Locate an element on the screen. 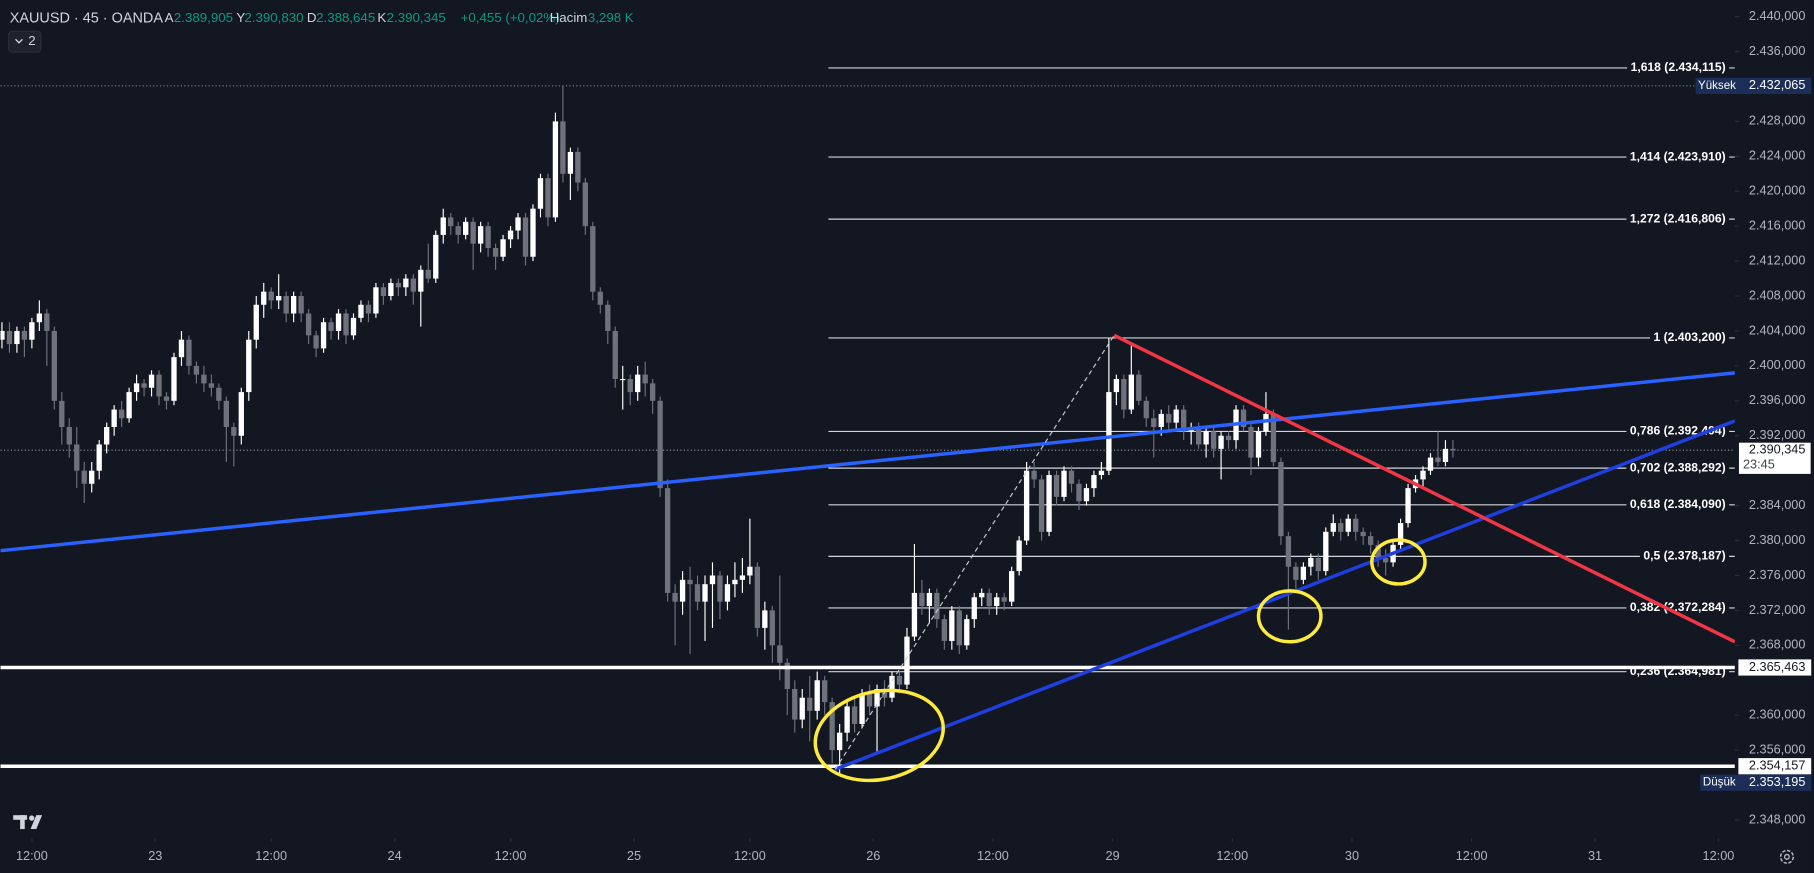 This screenshot has width=1814, height=873. symbol: XAUUSD · 45 · OANDA is located at coordinates (87, 18).